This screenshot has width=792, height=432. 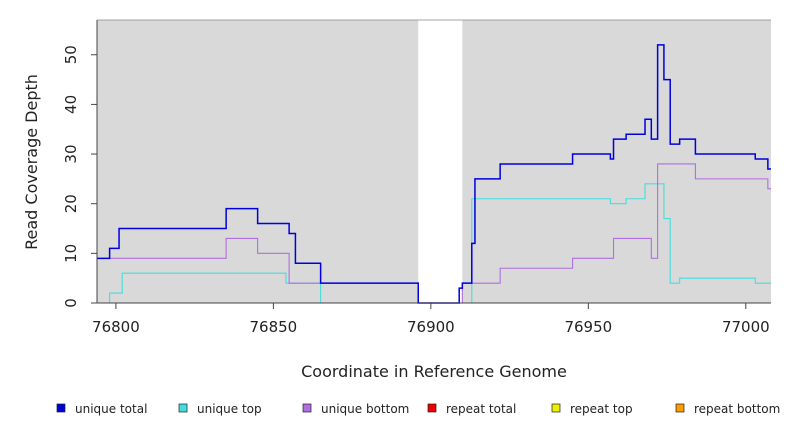 What do you see at coordinates (737, 409) in the screenshot?
I see `legend-label-repeat-bottom: repeat bottom` at bounding box center [737, 409].